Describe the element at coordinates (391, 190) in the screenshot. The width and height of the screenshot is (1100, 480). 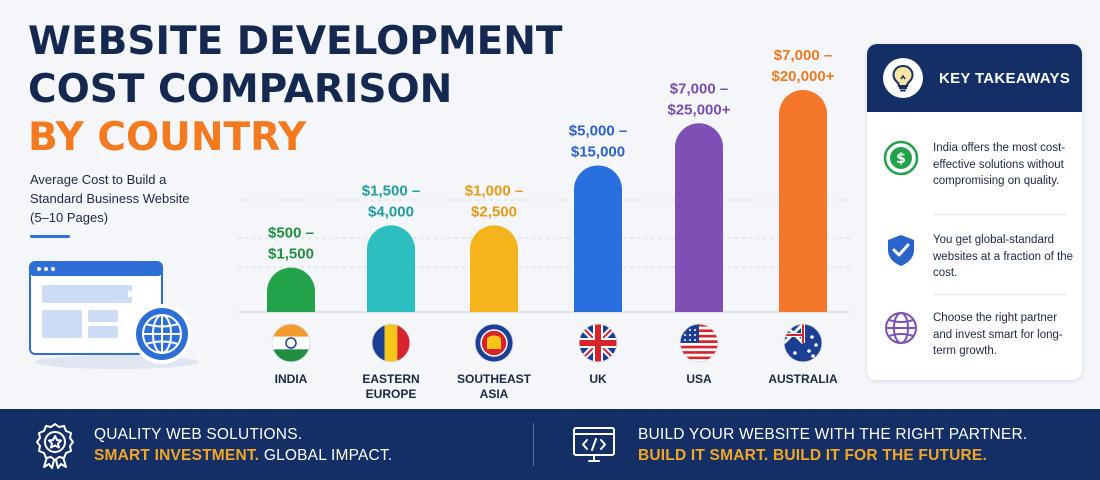
I see `bar-value-label: $1,500 –` at that location.